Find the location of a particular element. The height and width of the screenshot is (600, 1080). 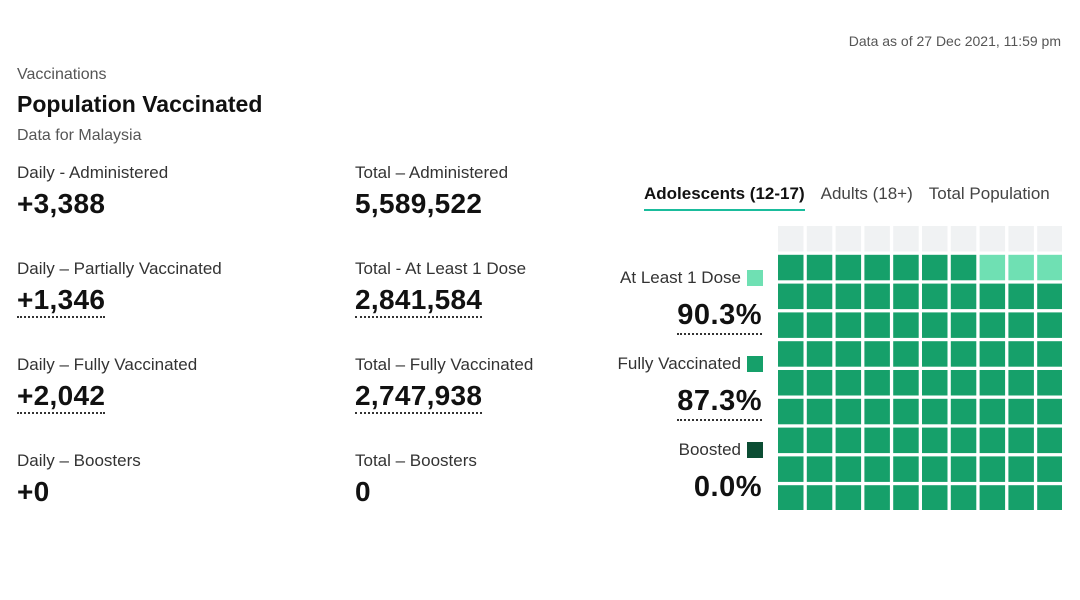

page-title: Population Vaccinated is located at coordinates (140, 104).